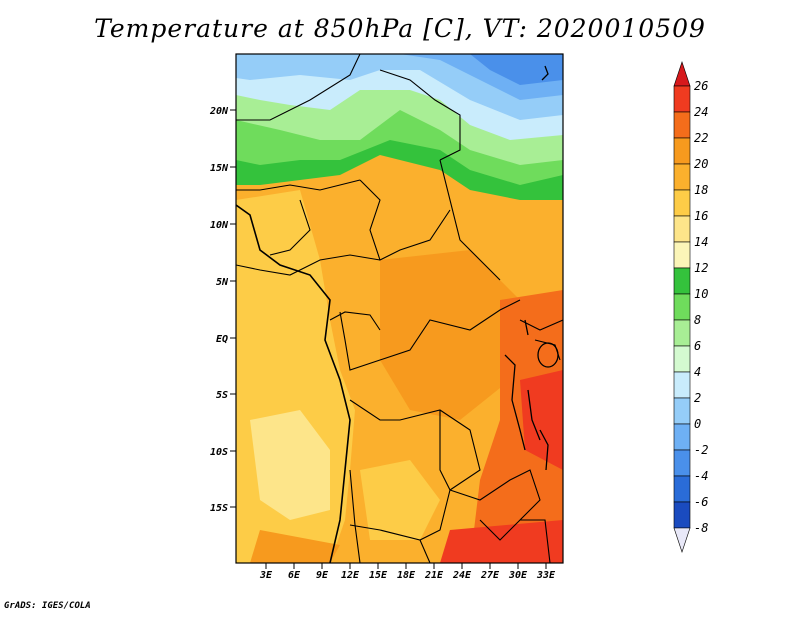  What do you see at coordinates (400, 500) in the screenshot?
I see `field-kalahari` at bounding box center [400, 500].